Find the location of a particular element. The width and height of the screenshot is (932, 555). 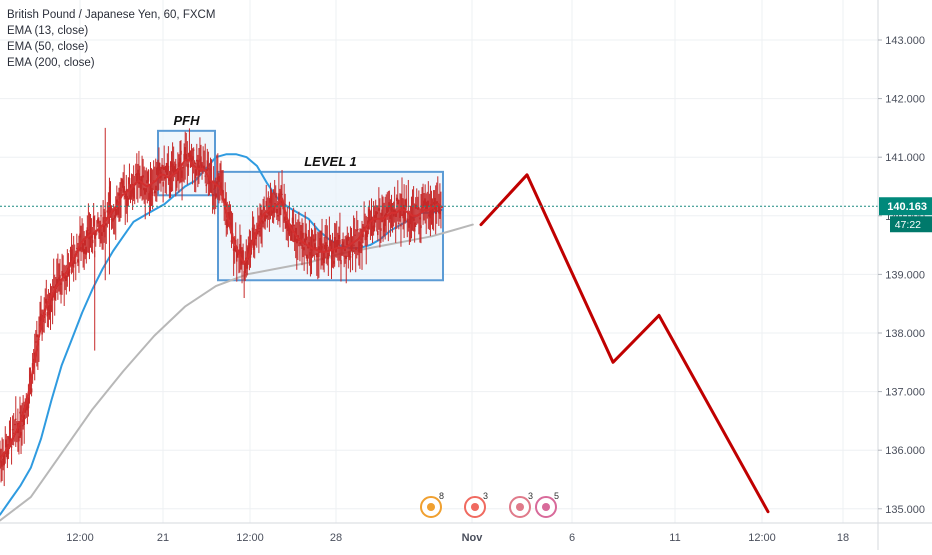

last-price-label: 140.163 is located at coordinates (907, 207).